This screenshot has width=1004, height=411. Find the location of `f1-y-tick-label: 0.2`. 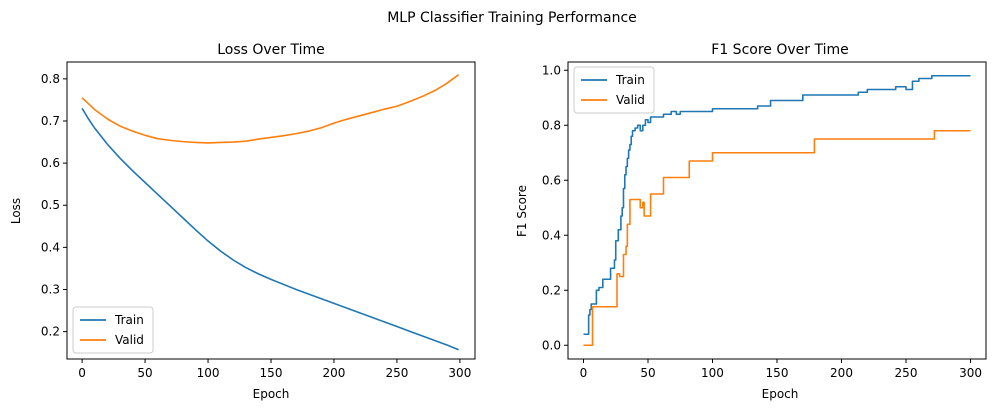

f1-y-tick-label: 0.2 is located at coordinates (551, 290).